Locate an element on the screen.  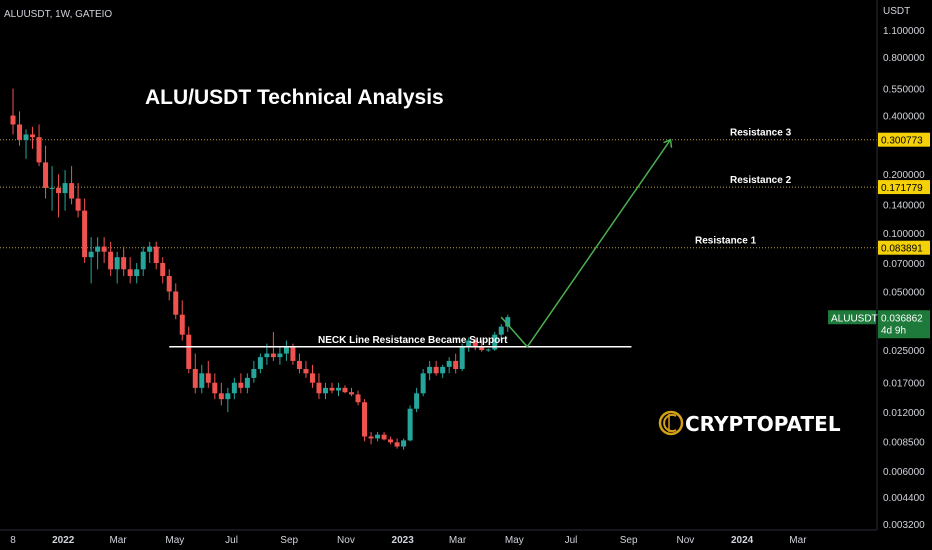
neckline-label: NECK Line Resistance Became Support is located at coordinates (413, 340).